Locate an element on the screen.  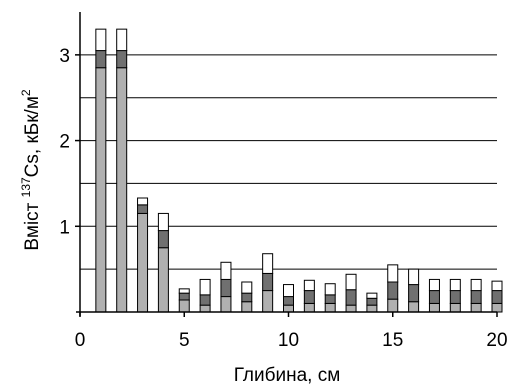
x-tick-label-0: 0 is located at coordinates (80, 340).